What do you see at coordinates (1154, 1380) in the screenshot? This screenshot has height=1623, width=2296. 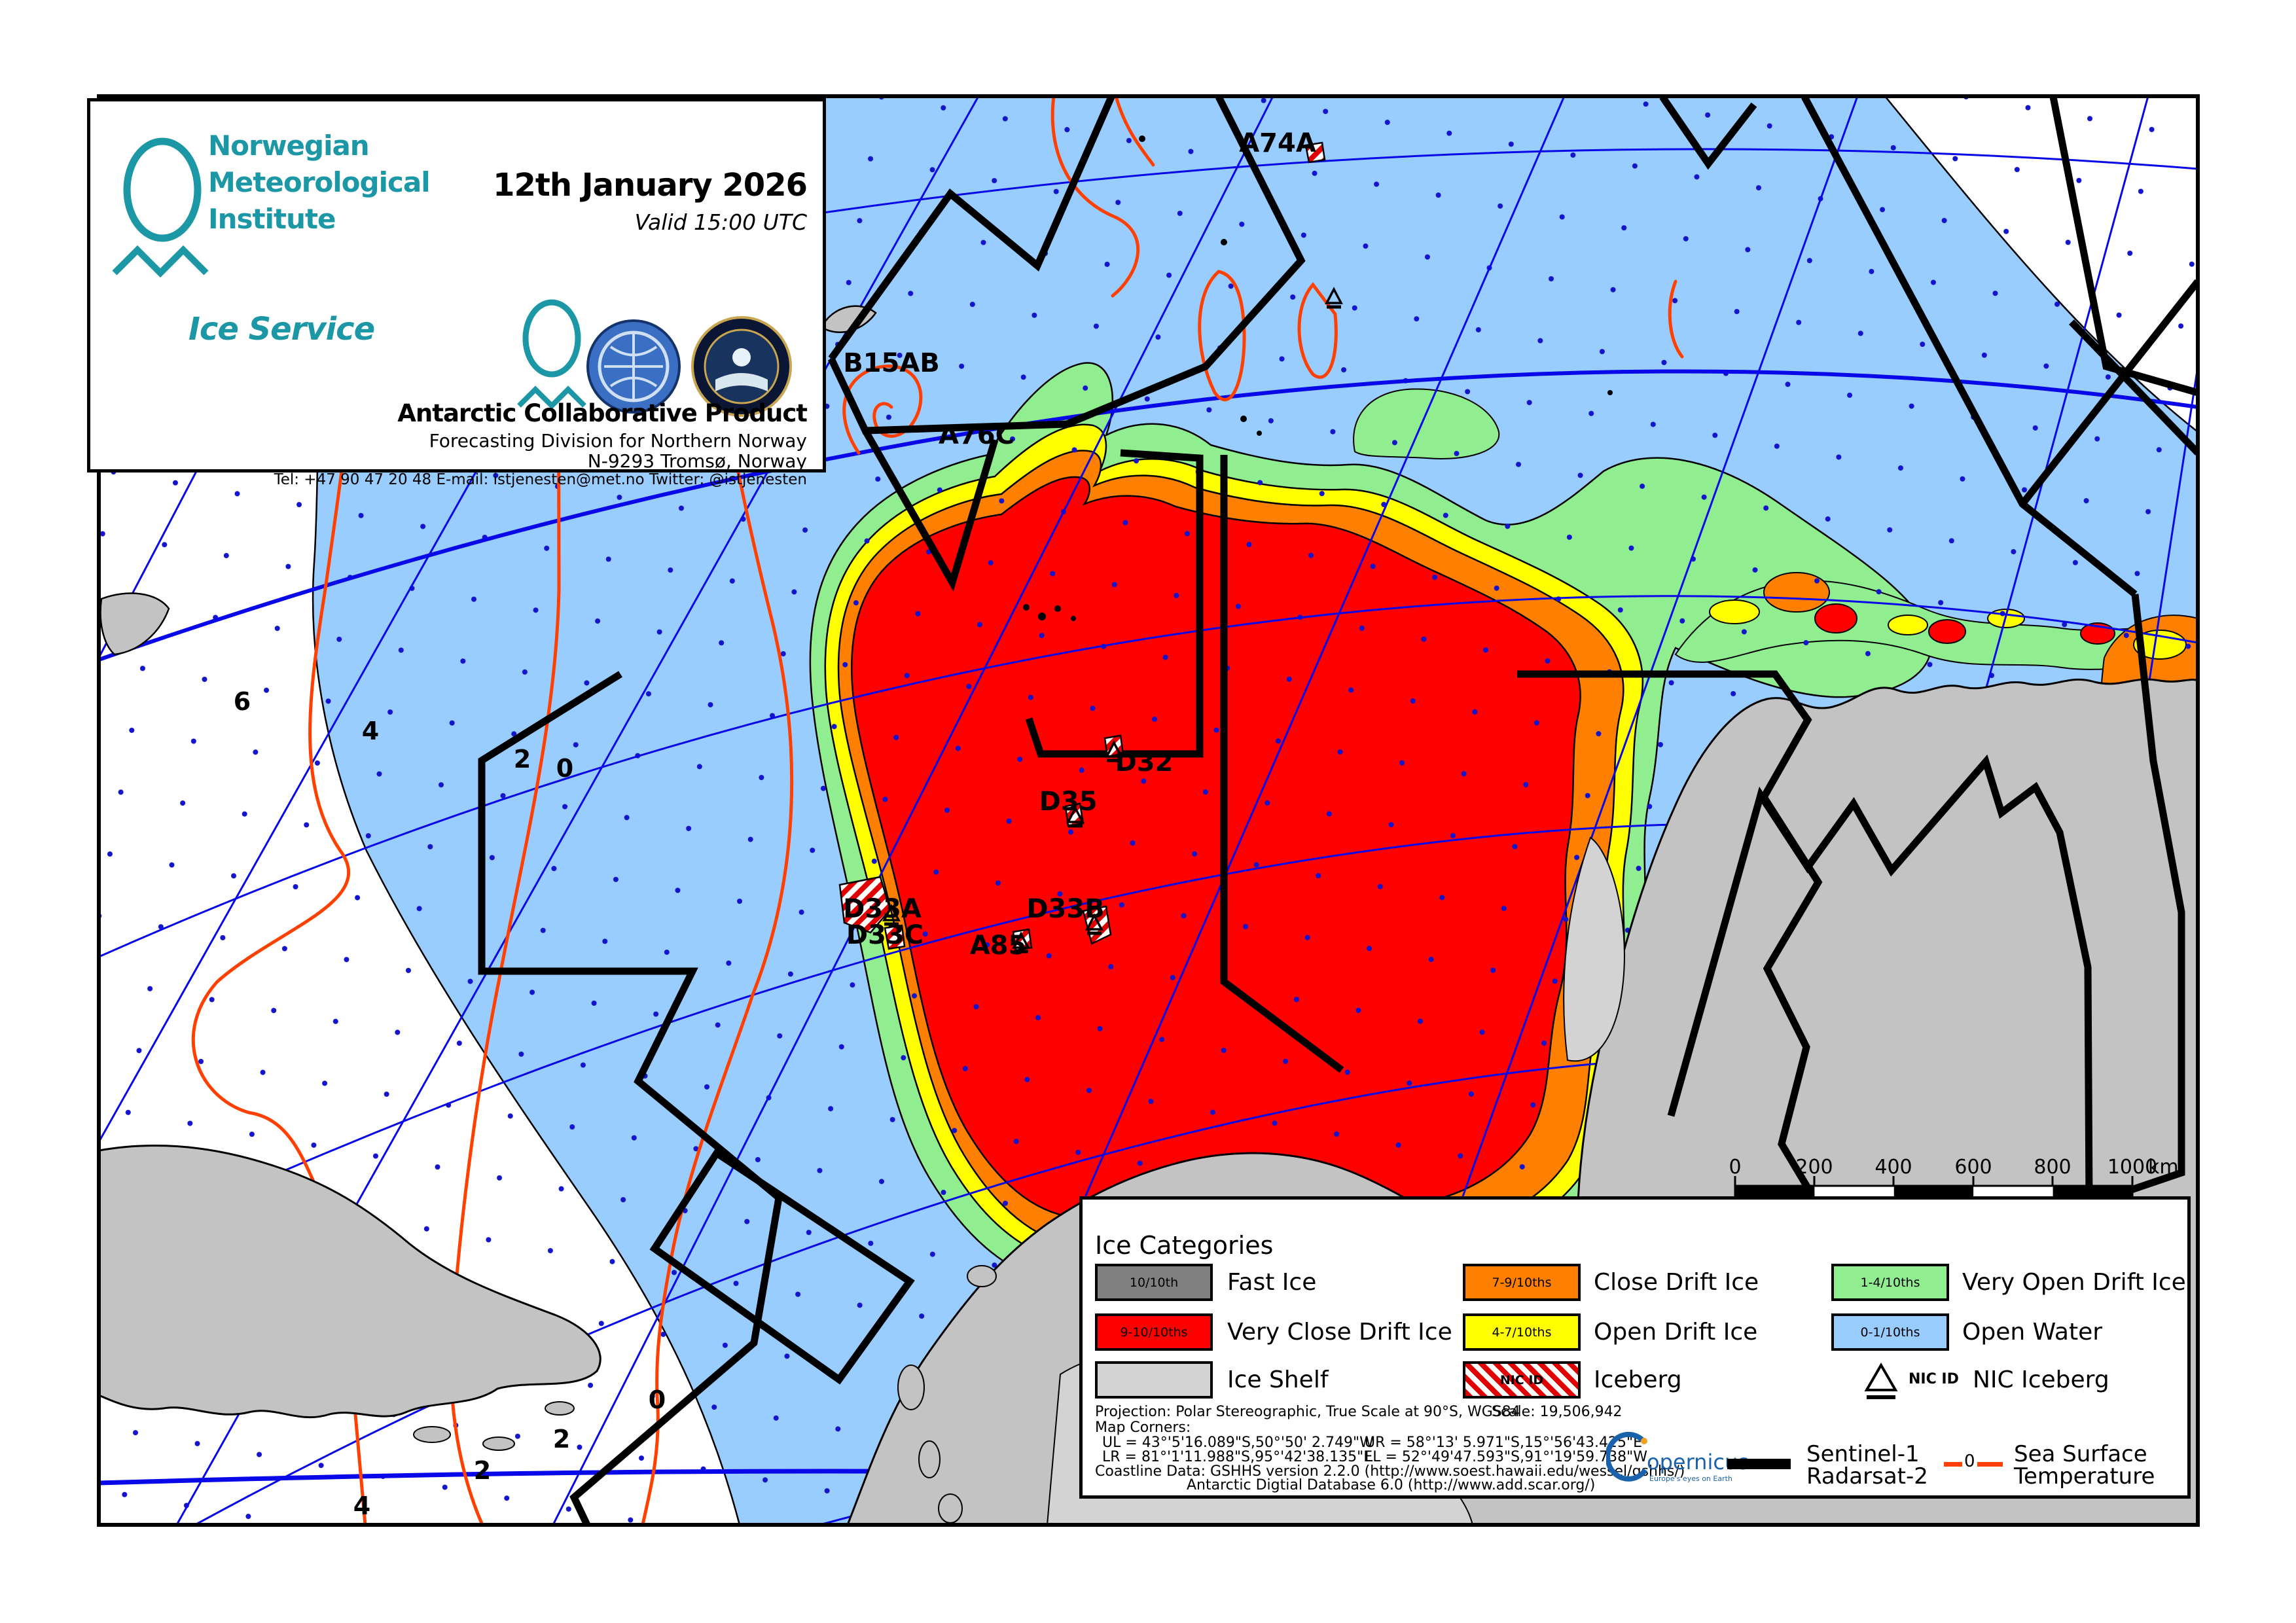 I see `swatch-ice-shelf` at bounding box center [1154, 1380].